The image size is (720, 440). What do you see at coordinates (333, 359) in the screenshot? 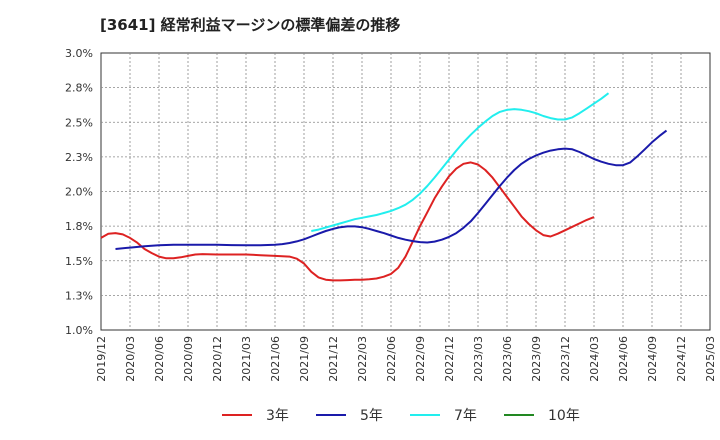
I see `x-tick-label: 2021/12` at bounding box center [333, 359].